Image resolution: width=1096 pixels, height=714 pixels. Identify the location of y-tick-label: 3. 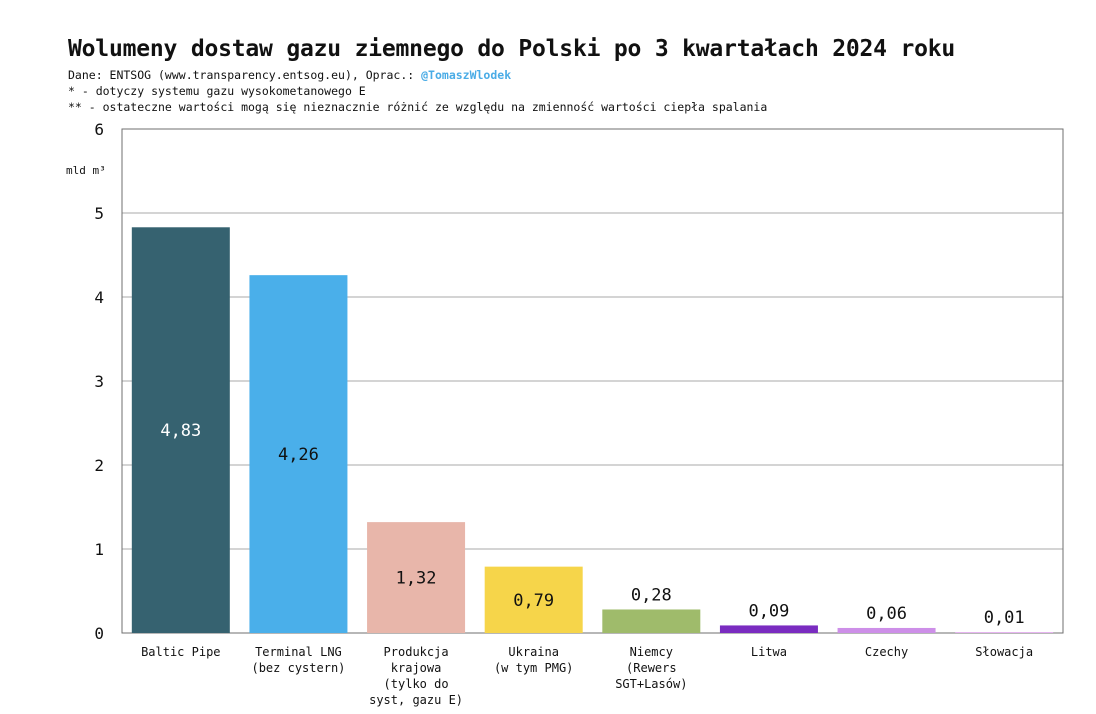
(99, 381).